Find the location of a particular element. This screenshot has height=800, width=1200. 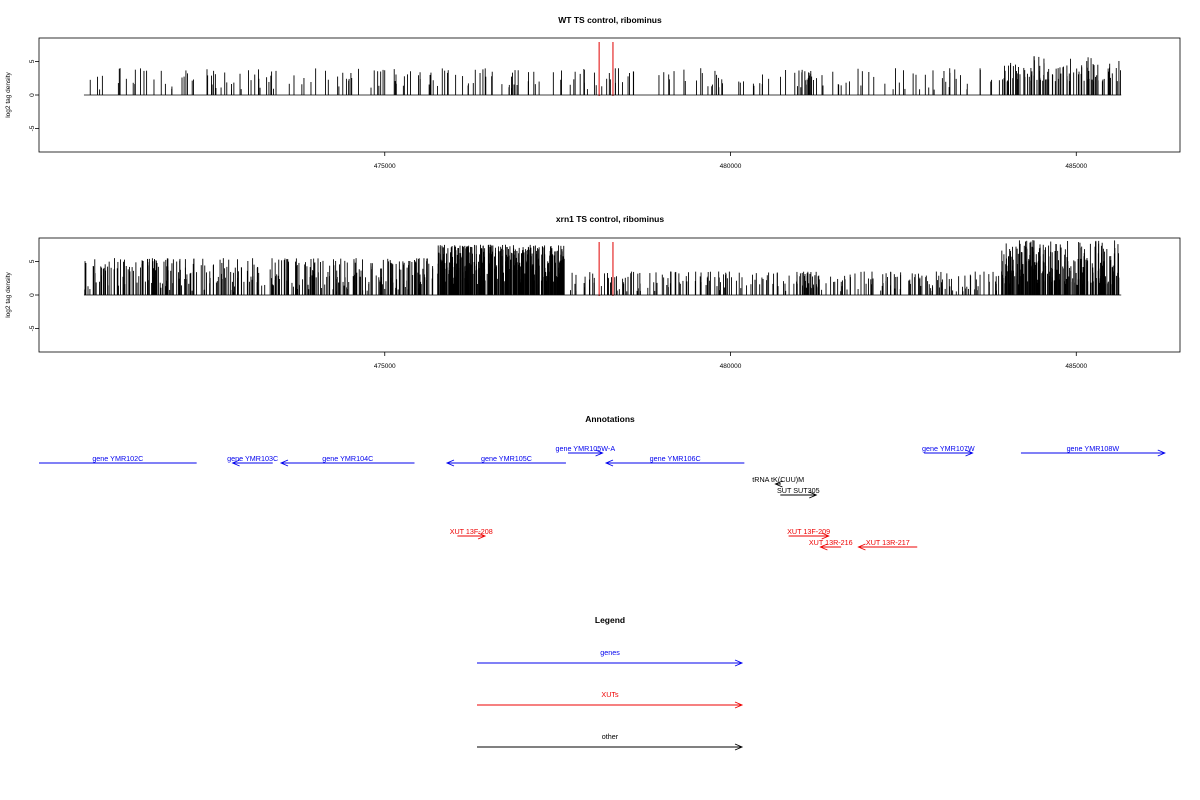

legend-section: Legend genes XUTs other is located at coordinates (610, 683).